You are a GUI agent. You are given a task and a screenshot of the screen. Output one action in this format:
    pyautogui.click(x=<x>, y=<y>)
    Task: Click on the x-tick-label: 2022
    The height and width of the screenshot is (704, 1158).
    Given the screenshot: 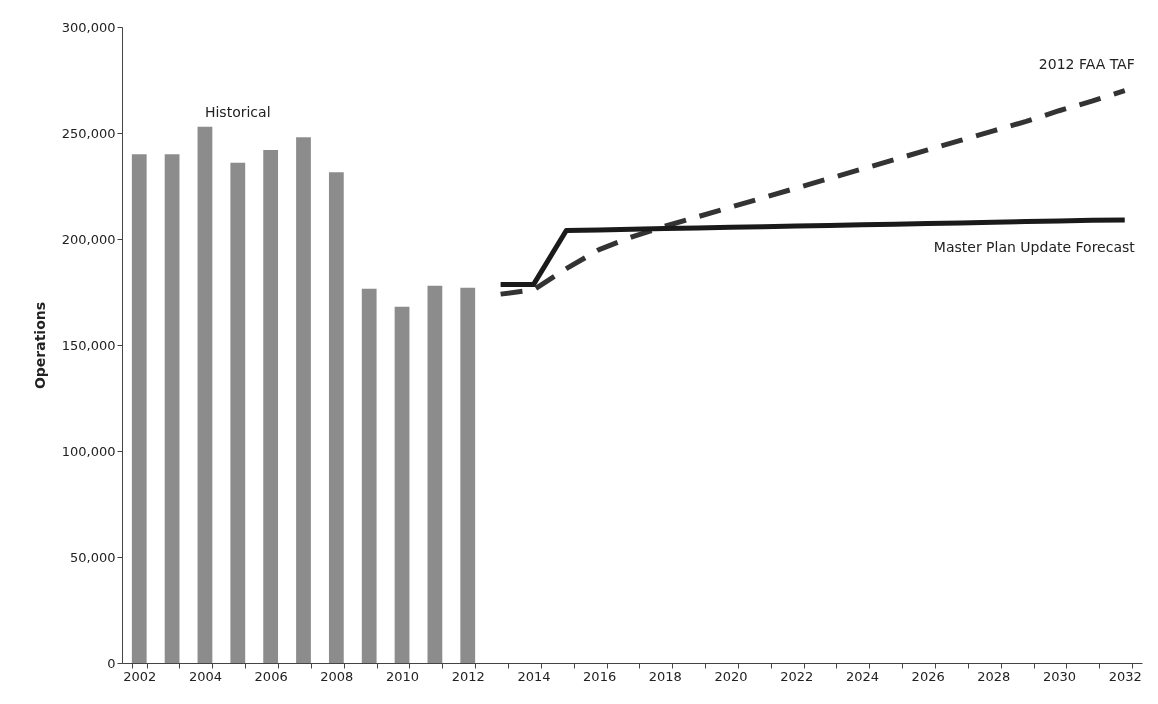 What is the action you would take?
    pyautogui.click(x=797, y=676)
    